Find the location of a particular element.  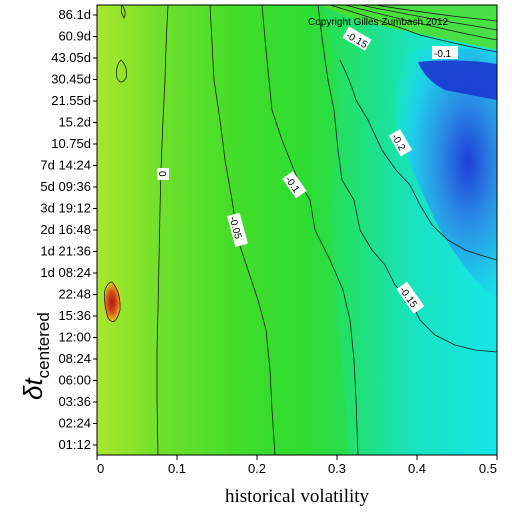

svg-text: δtcentered is located at coordinates (35, 356).